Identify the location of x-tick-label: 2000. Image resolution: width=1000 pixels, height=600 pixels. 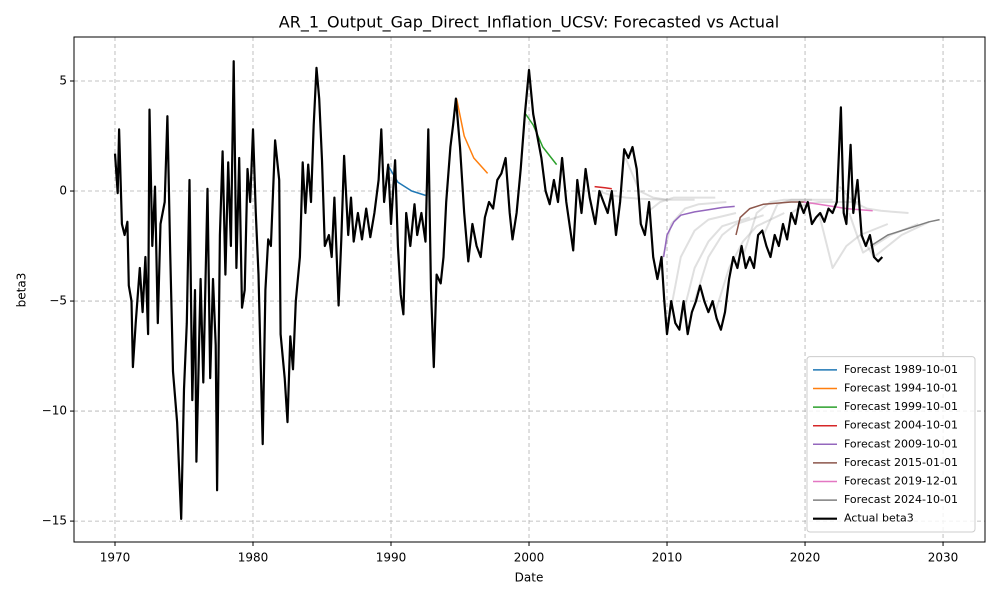
(529, 558).